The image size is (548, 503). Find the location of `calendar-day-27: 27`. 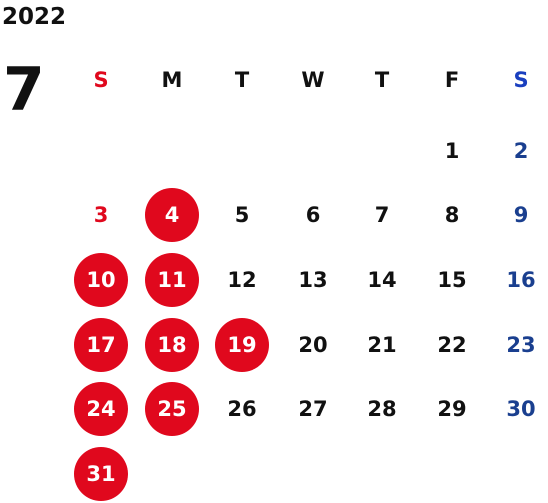

calendar-day-27: 27 is located at coordinates (313, 409).